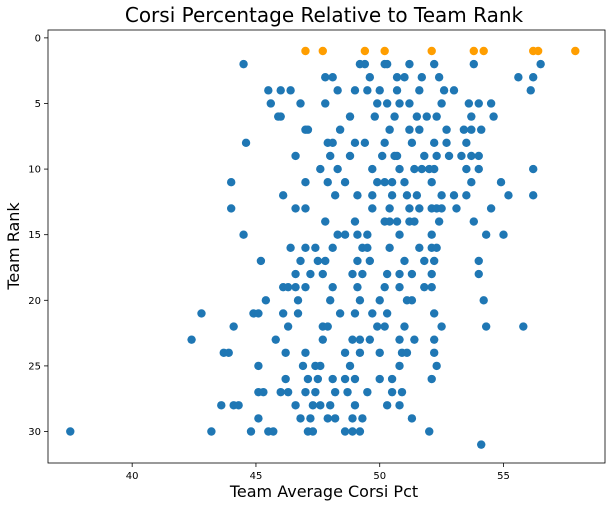 This screenshot has width=614, height=506. What do you see at coordinates (13, 246) in the screenshot?
I see `y-axis-label: Team Rank` at bounding box center [13, 246].